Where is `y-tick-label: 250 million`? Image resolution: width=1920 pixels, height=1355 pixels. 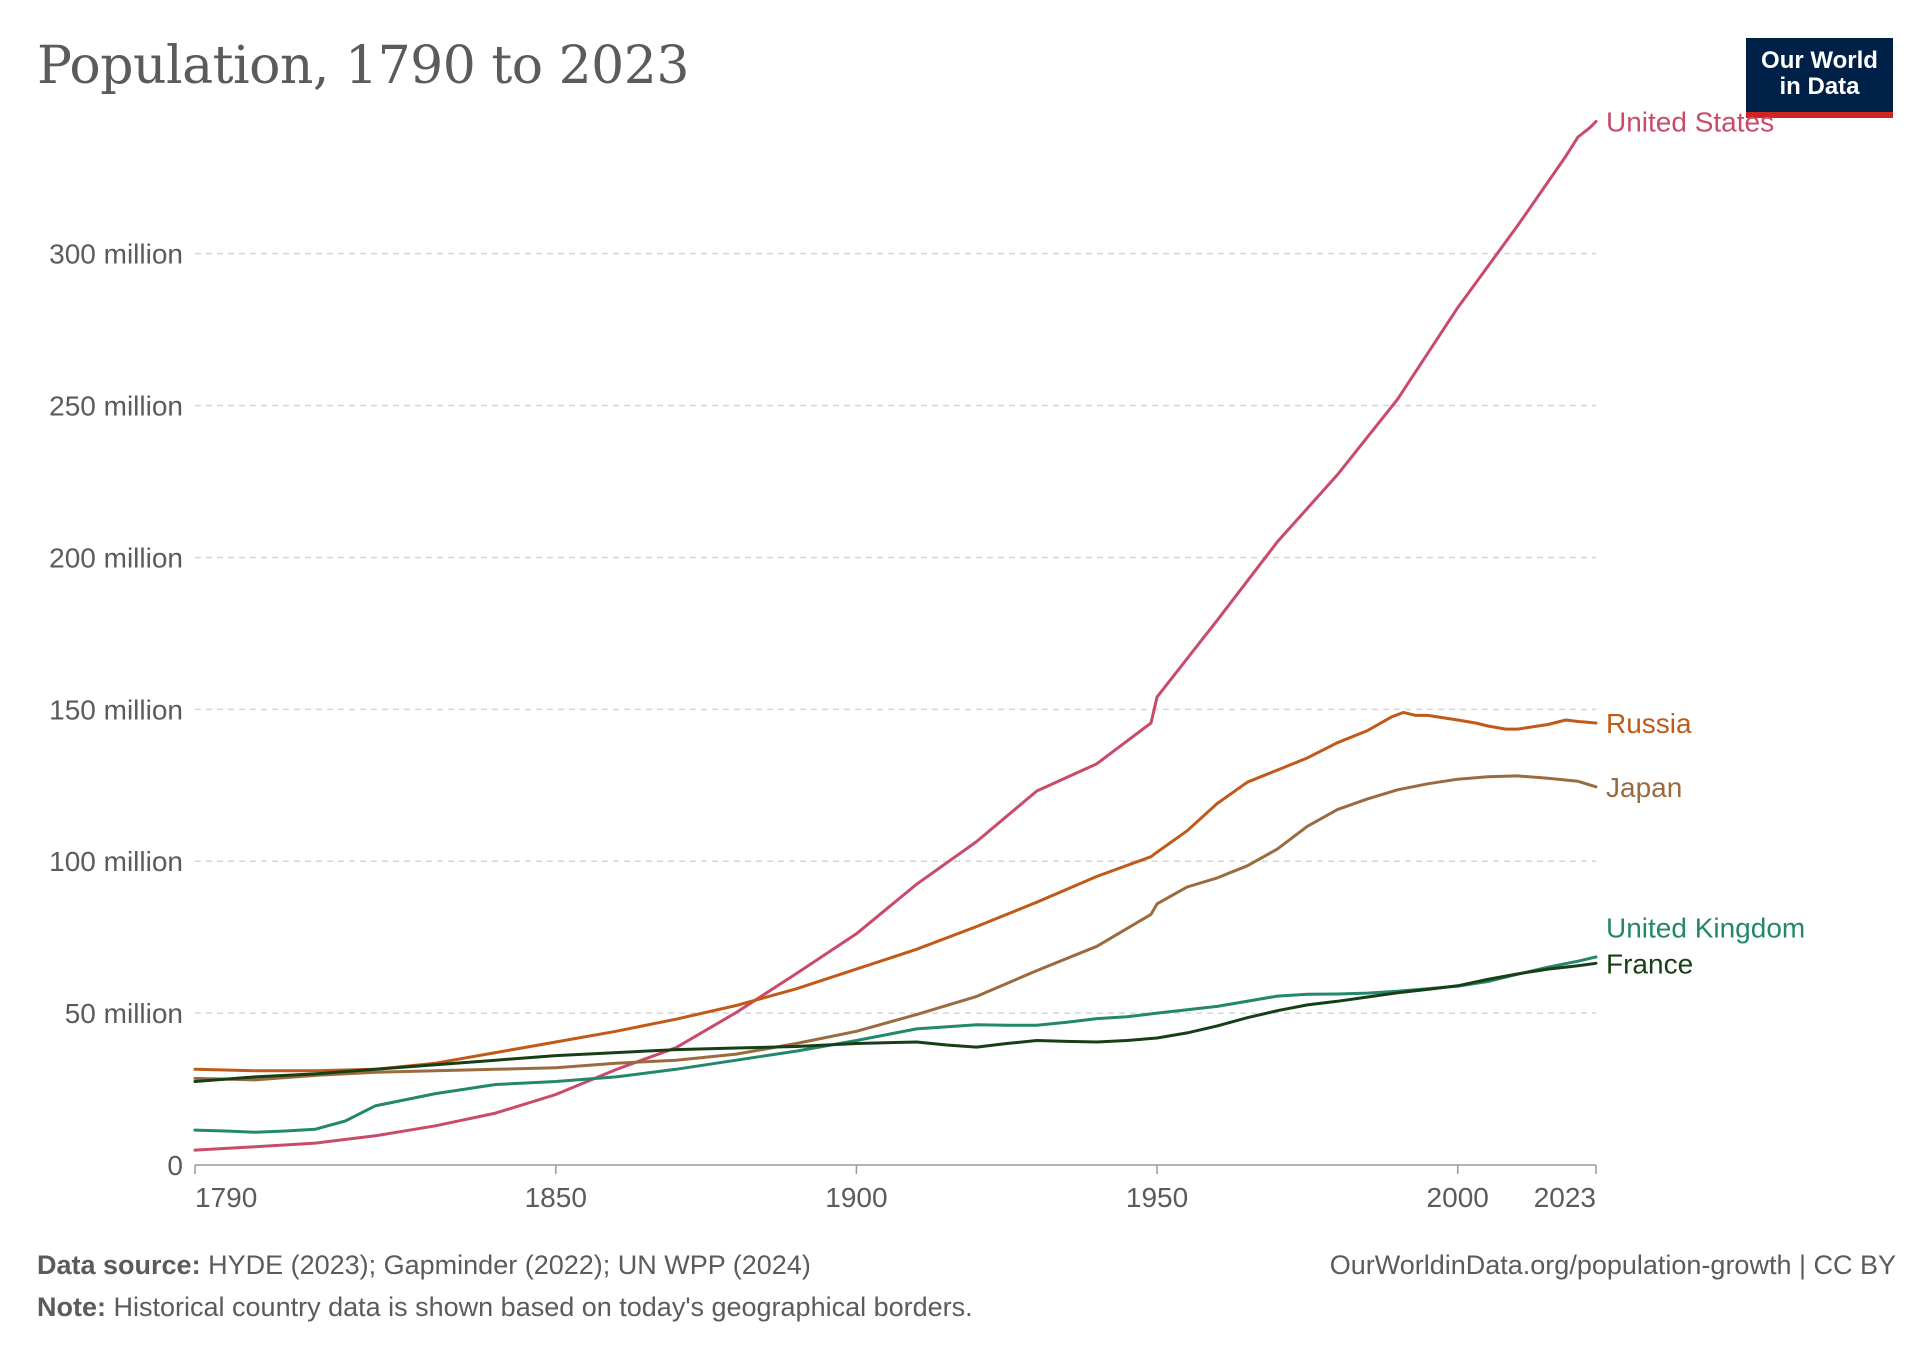
y-tick-label: 250 million is located at coordinates (116, 406).